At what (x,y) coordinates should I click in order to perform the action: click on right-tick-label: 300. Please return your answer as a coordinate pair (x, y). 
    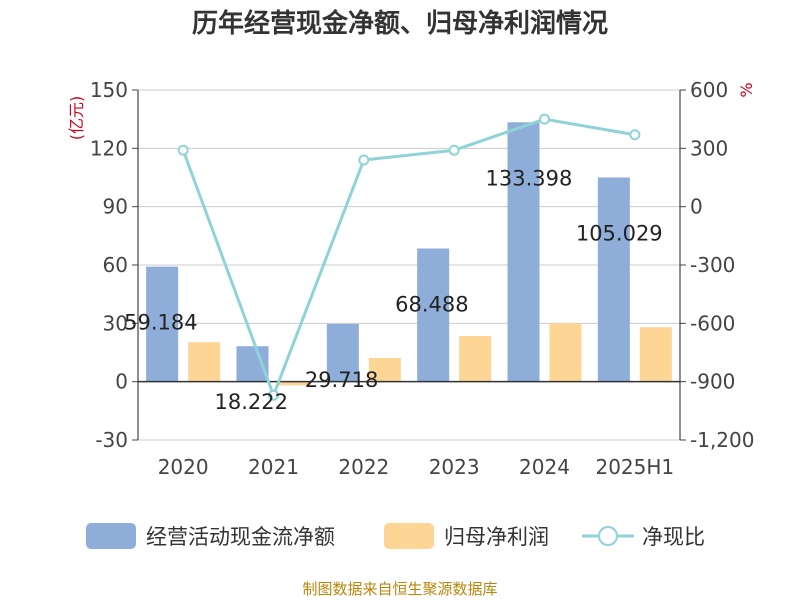
    Looking at the image, I should click on (709, 148).